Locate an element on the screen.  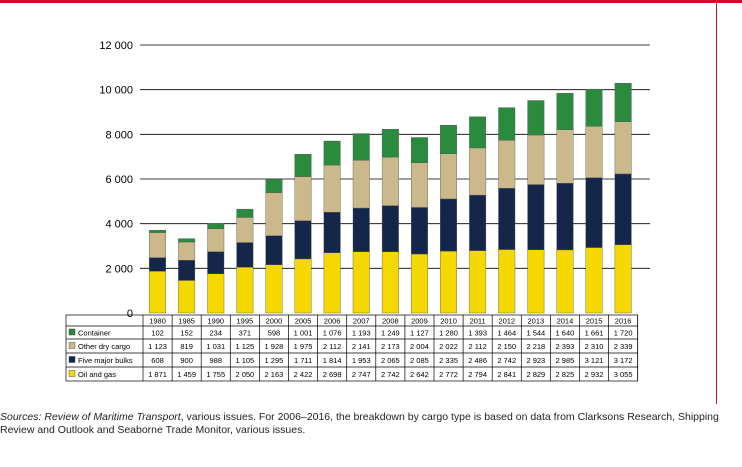
data-label: 2 310 is located at coordinates (594, 346).